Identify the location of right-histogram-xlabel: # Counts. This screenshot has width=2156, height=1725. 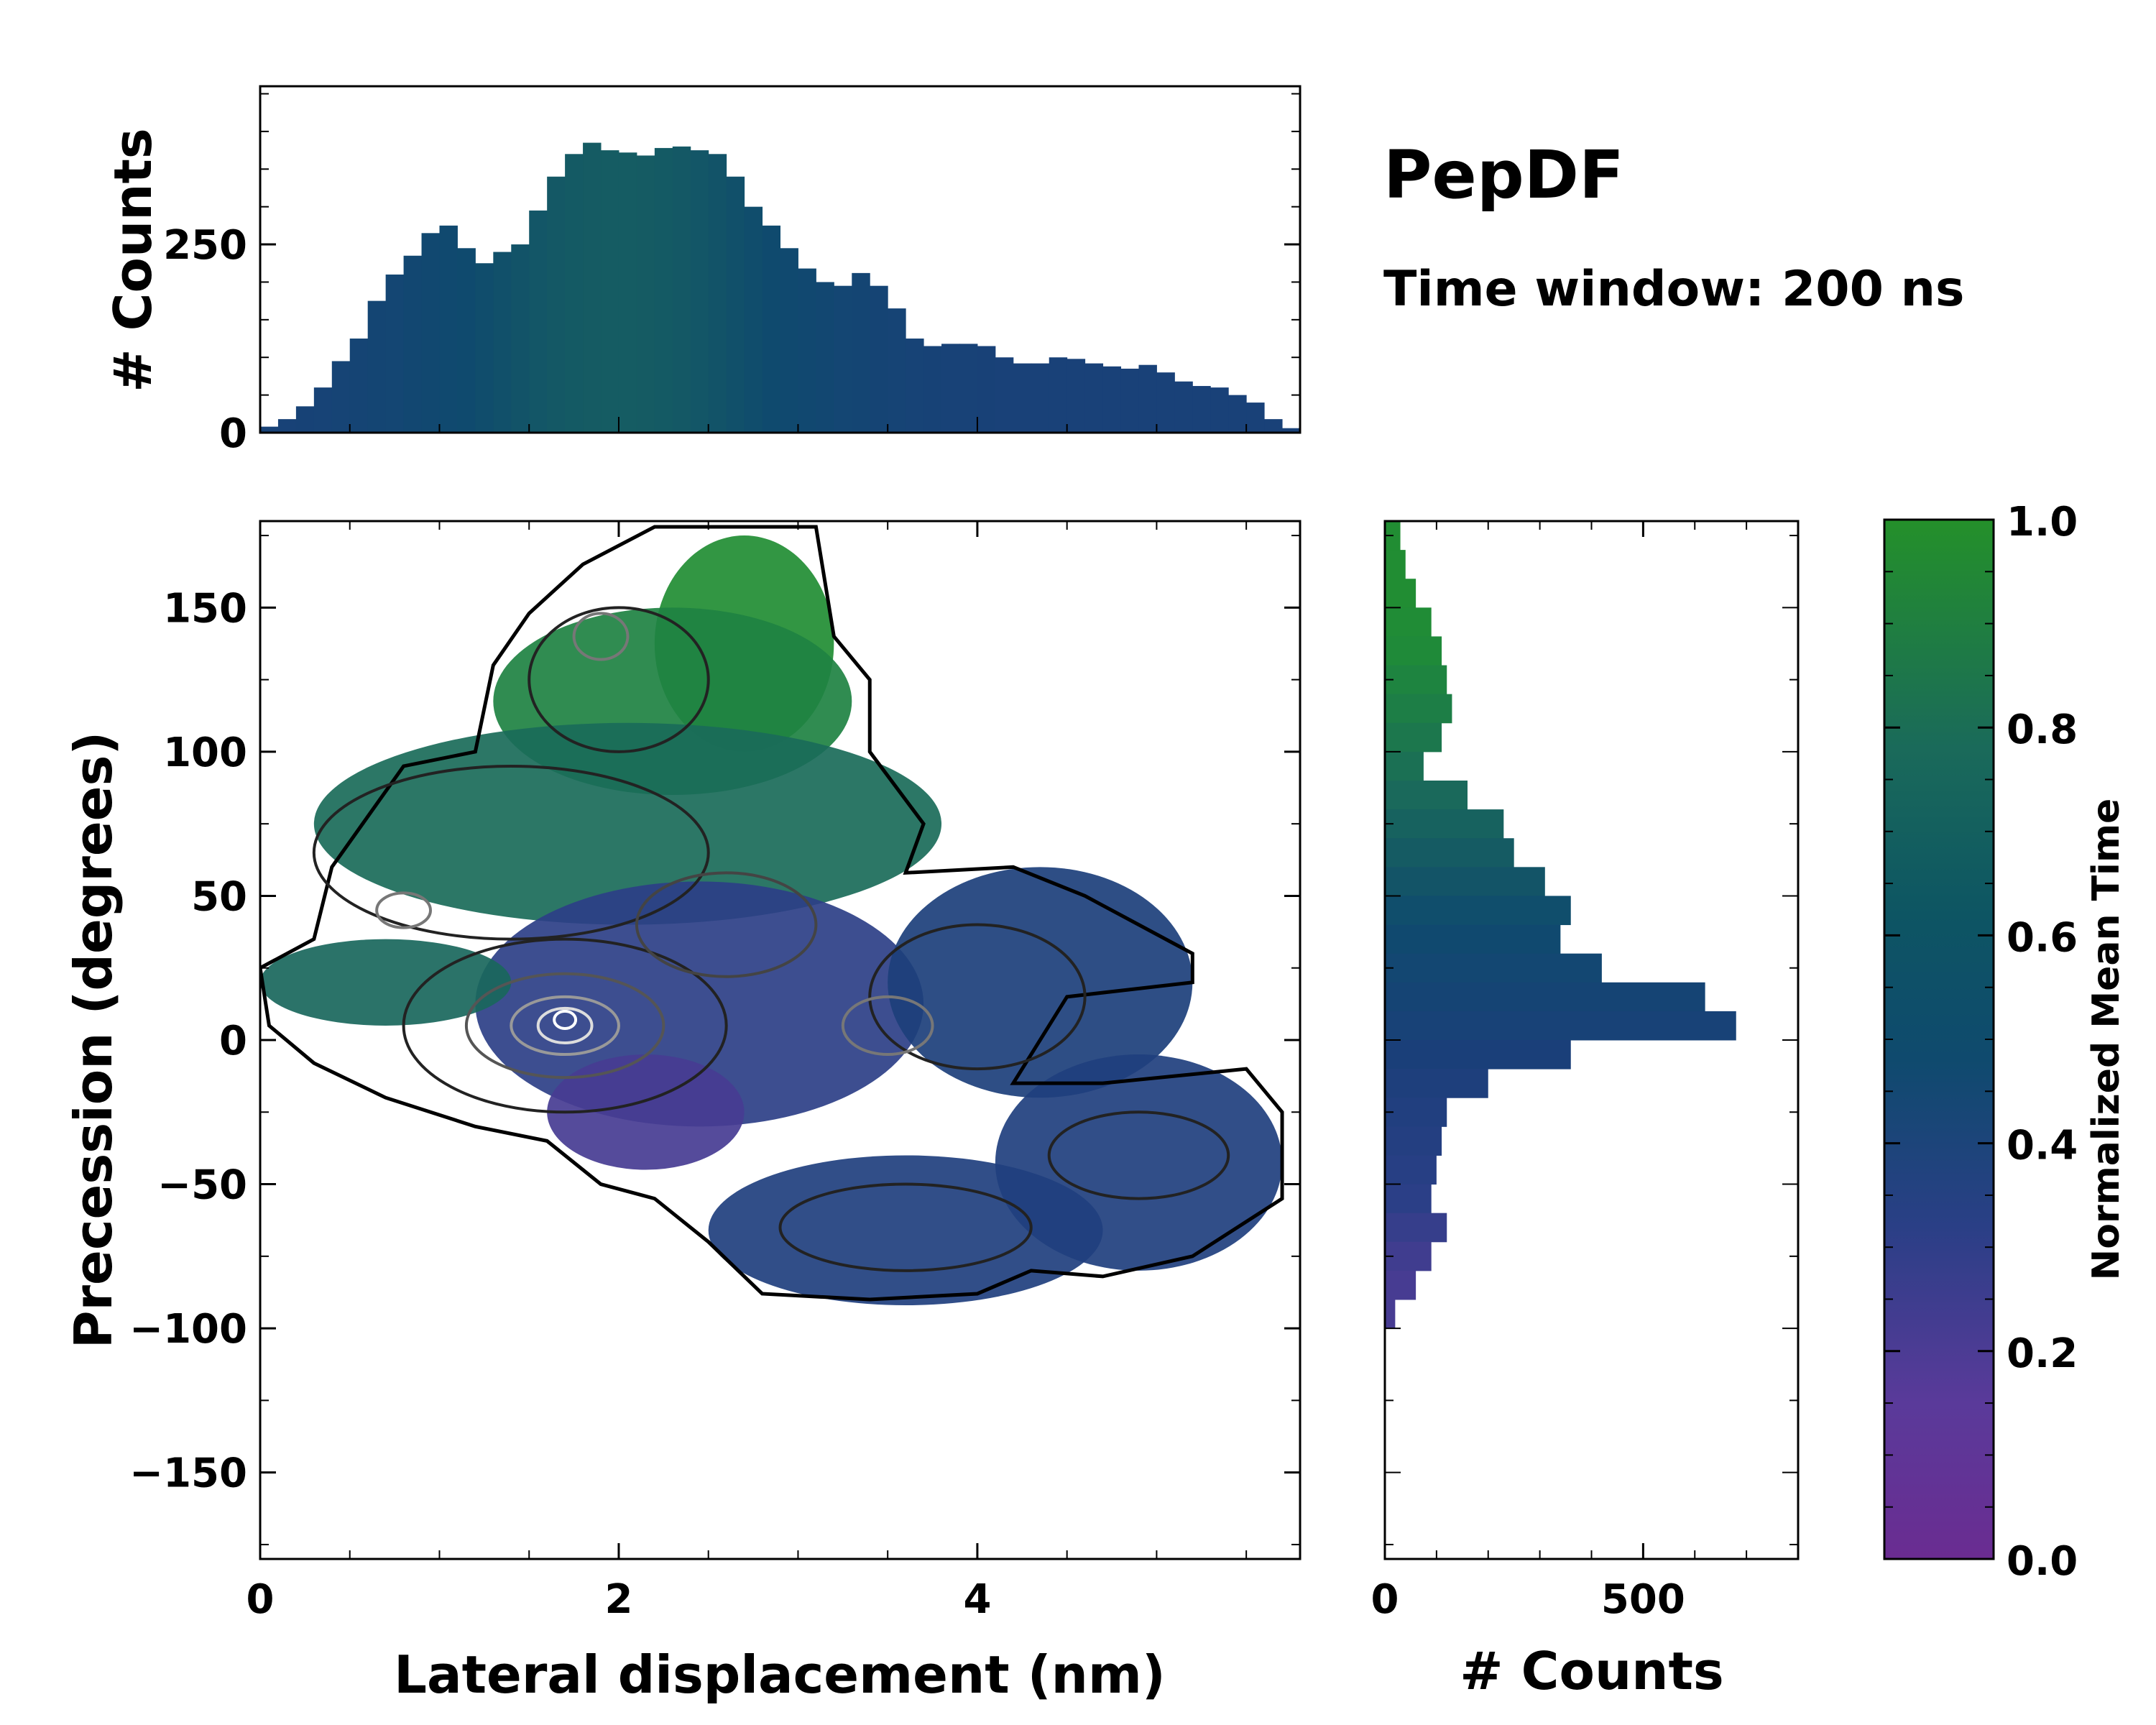
(1592, 1671).